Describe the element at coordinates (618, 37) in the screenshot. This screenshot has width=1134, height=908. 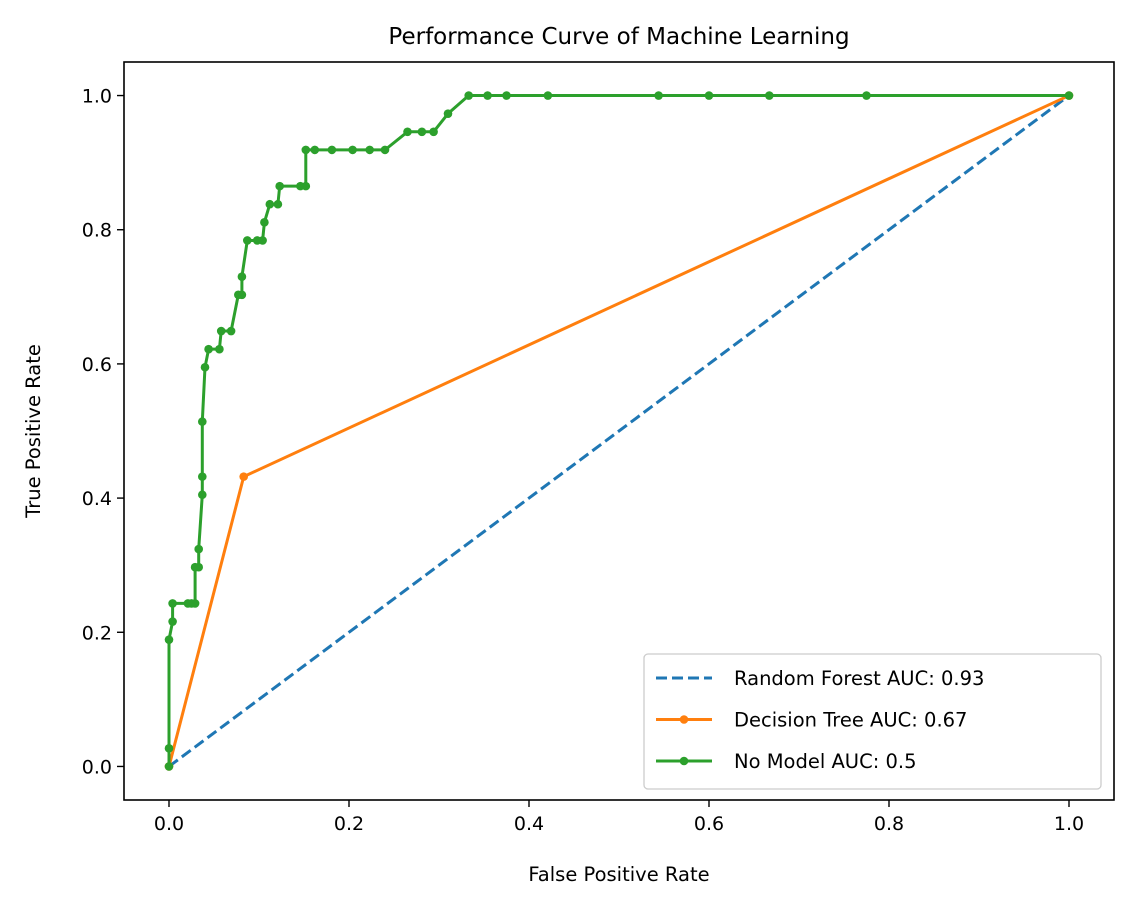
I see `chart-title: Performance Curve of Machine Learning` at that location.